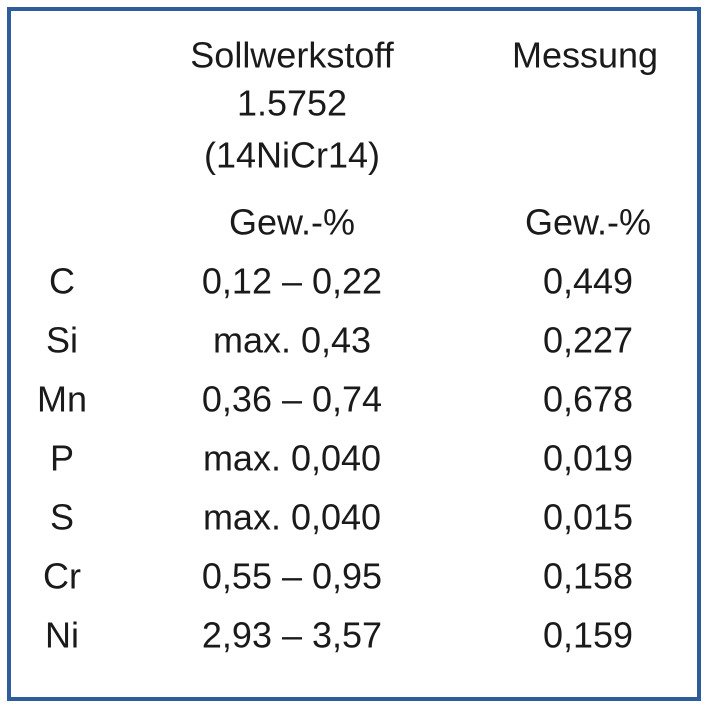 The width and height of the screenshot is (709, 709). Describe the element at coordinates (62, 340) in the screenshot. I see `element-cell: Si` at that location.